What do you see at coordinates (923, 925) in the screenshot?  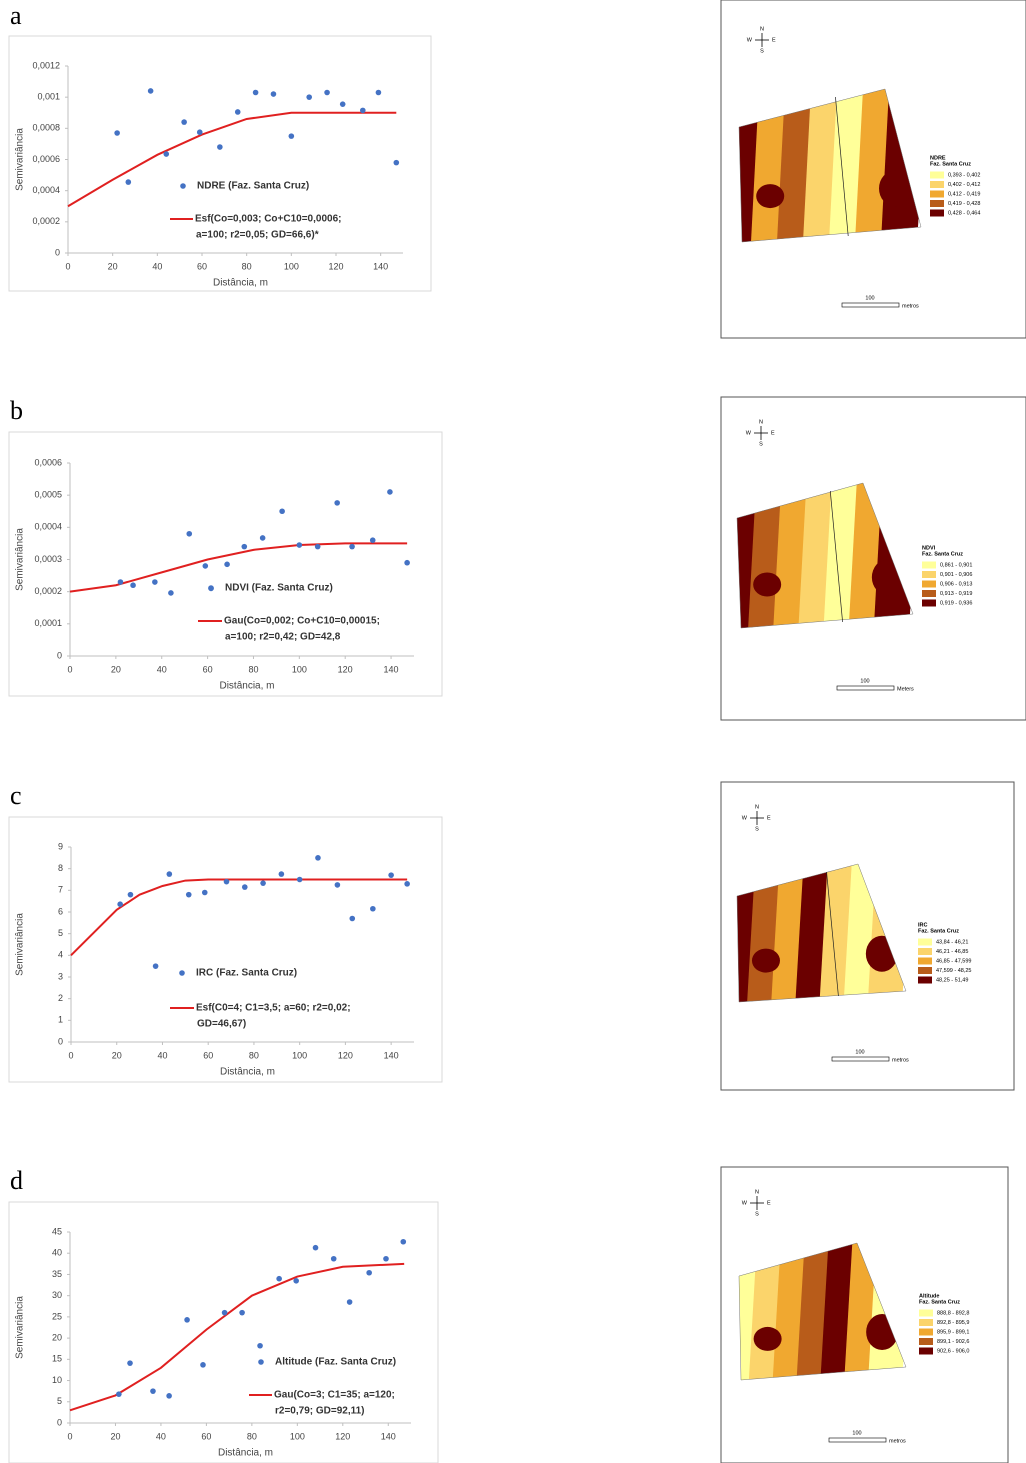 I see `map-legend-title: IRC` at bounding box center [923, 925].